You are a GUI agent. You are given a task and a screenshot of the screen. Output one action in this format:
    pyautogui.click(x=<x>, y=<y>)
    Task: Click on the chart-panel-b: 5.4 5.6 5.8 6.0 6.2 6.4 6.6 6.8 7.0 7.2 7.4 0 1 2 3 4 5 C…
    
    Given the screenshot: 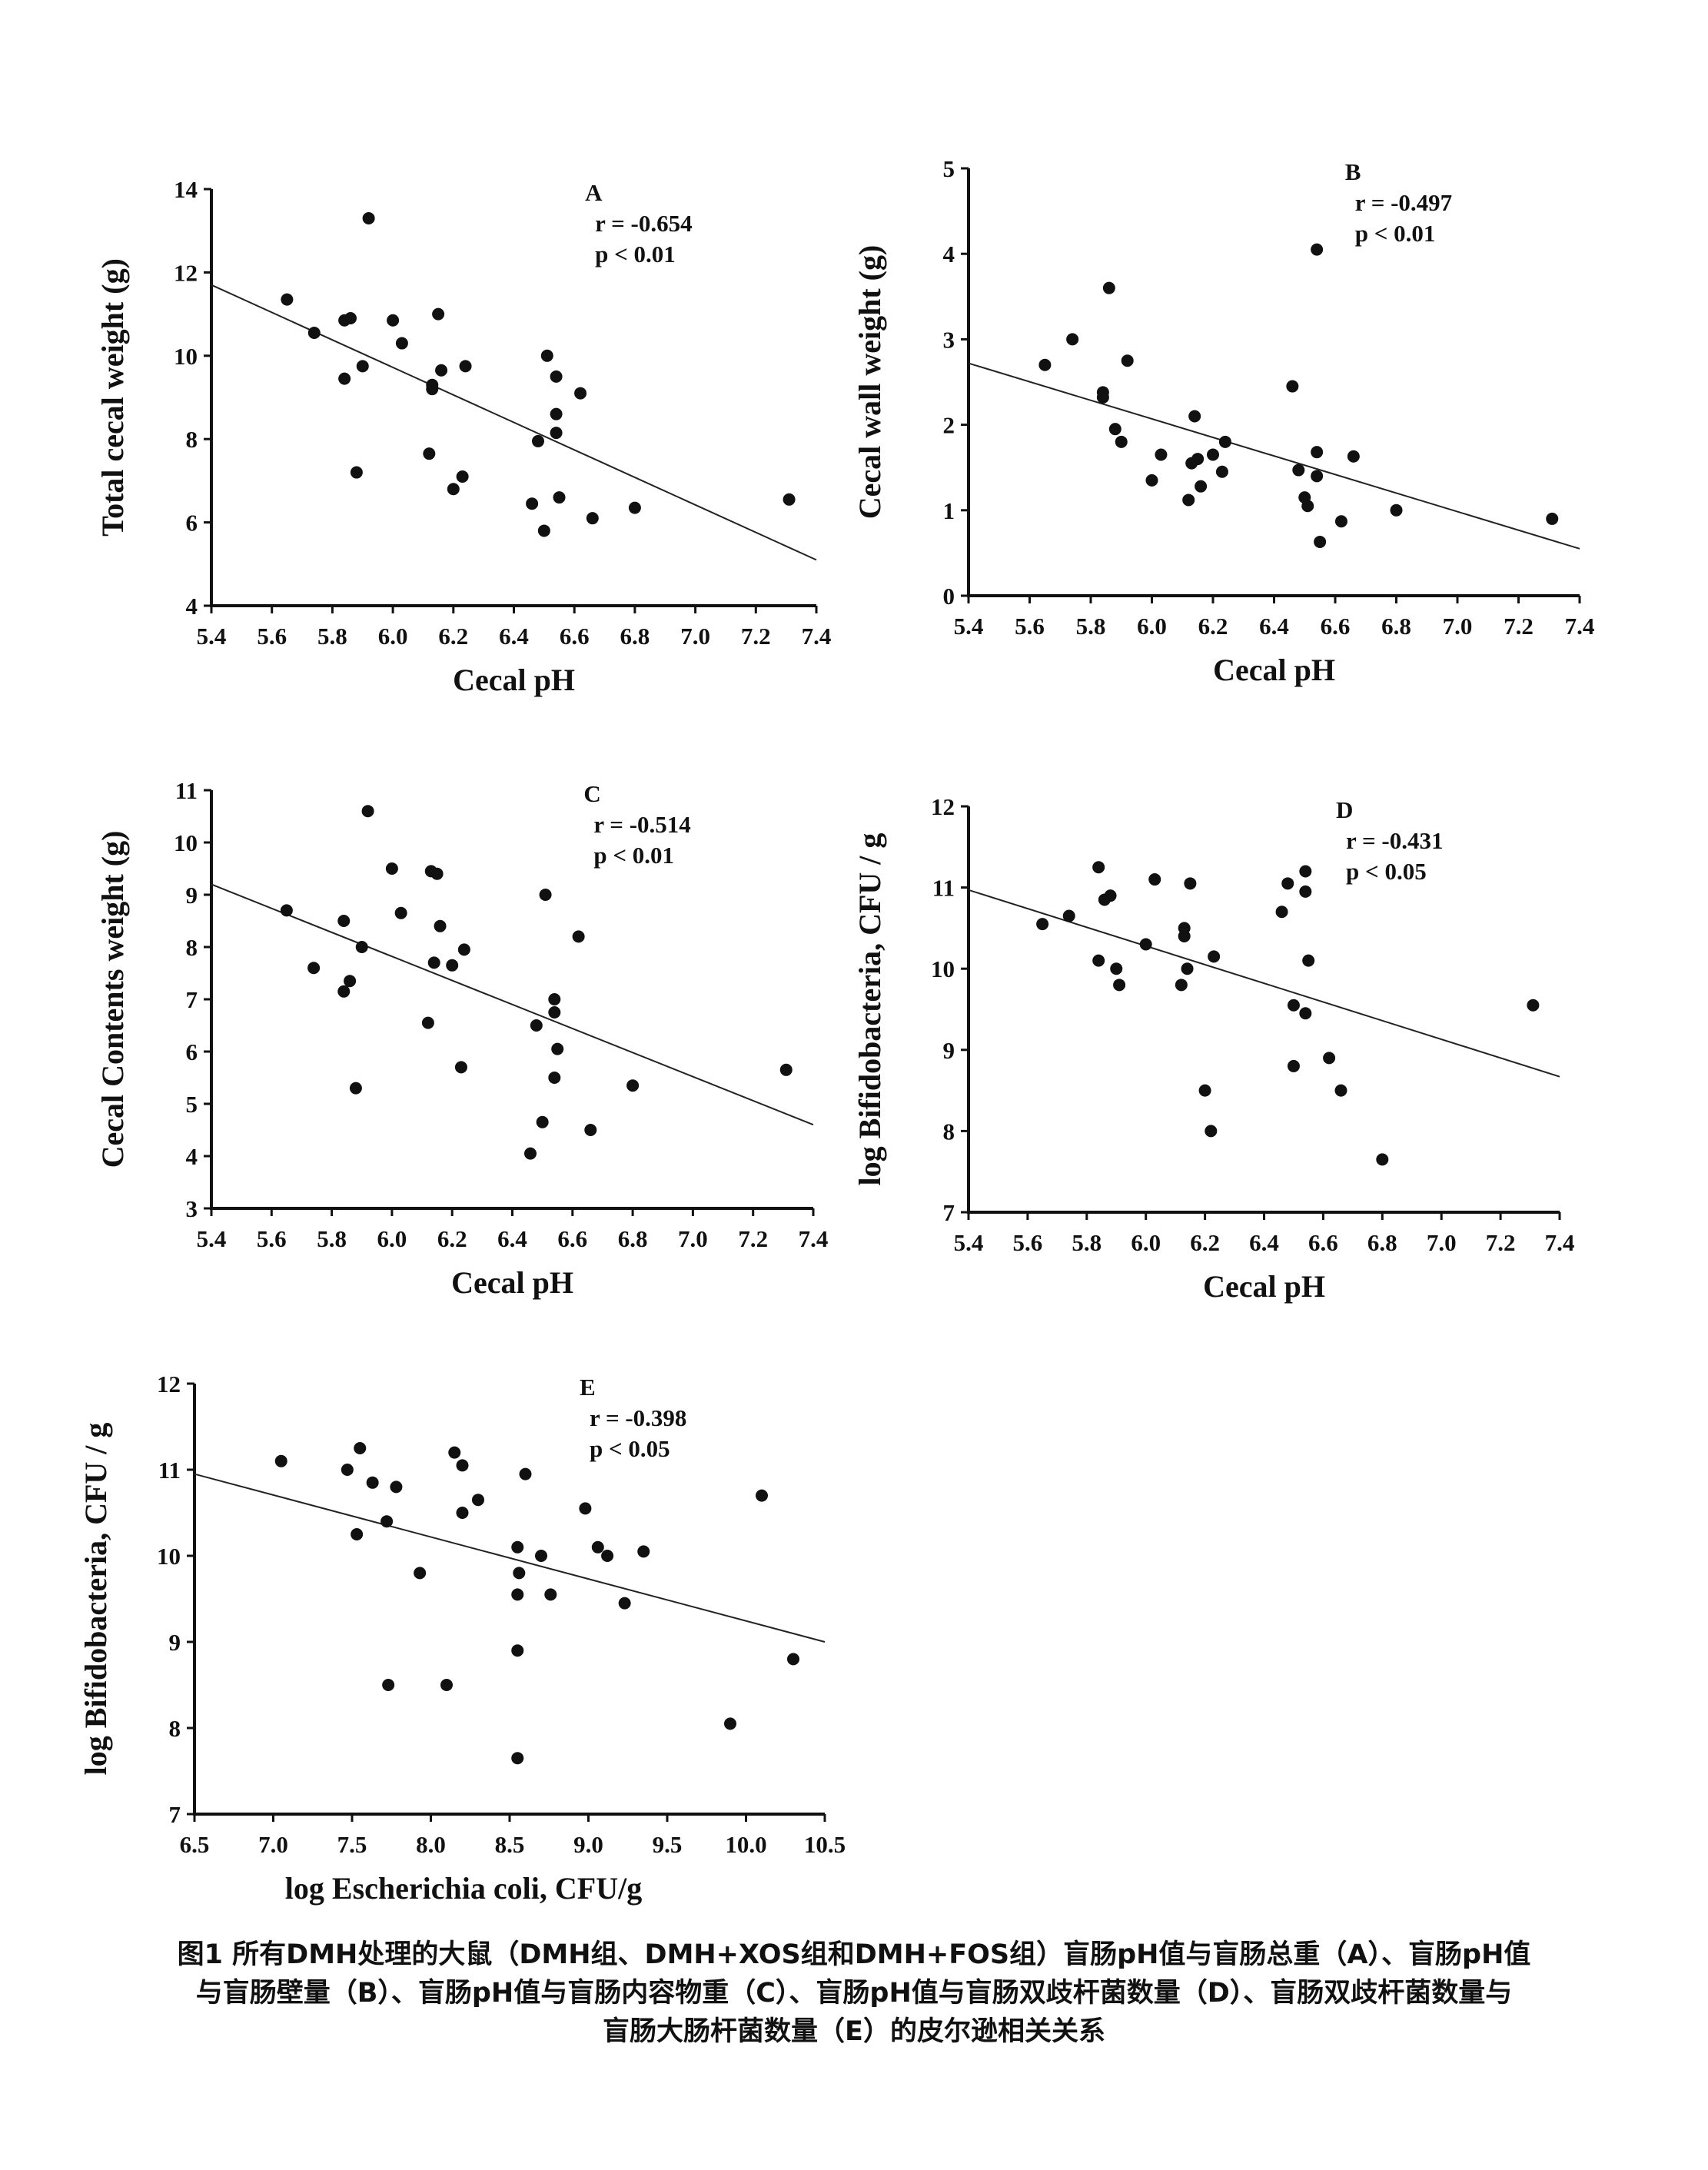 What is the action you would take?
    pyautogui.click(x=1223, y=421)
    